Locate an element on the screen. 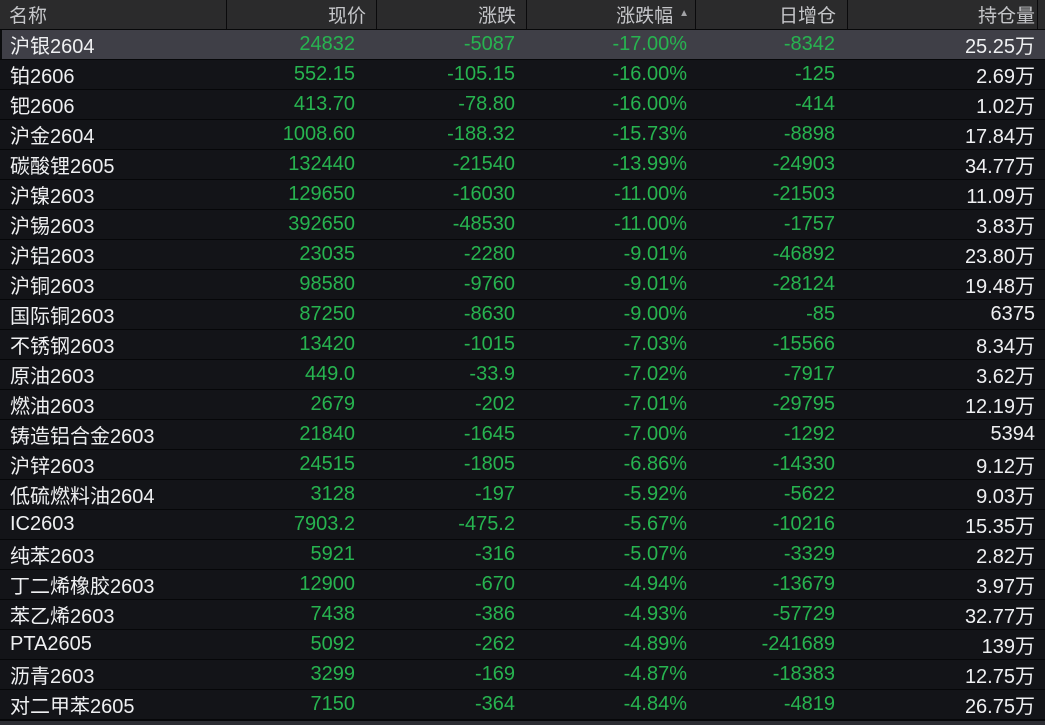 The height and width of the screenshot is (725, 1045). table-row: 沪铝2603 23035 -2280 -9.01% -46892 23.80万 is located at coordinates (522, 255).